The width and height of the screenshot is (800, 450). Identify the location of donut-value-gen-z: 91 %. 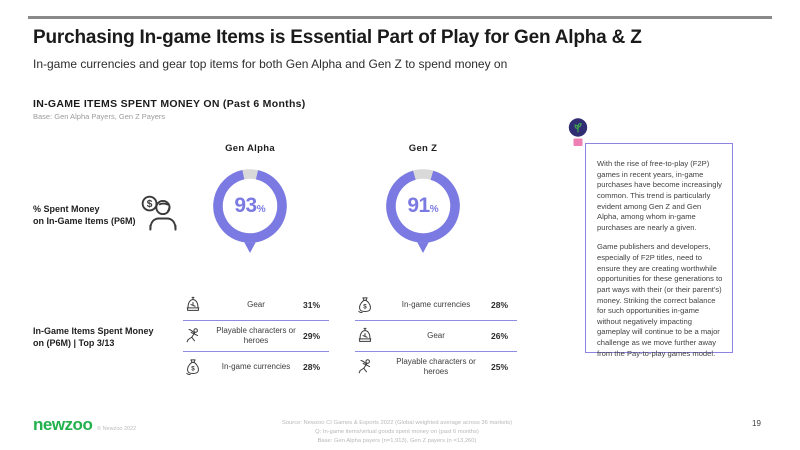
(423, 205).